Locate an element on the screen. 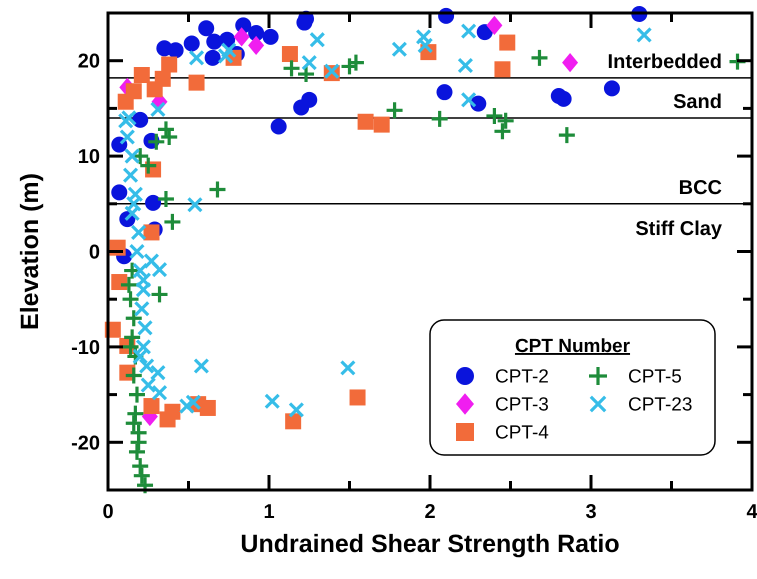 The width and height of the screenshot is (757, 579). legend-label: CPT-3 is located at coordinates (522, 405).